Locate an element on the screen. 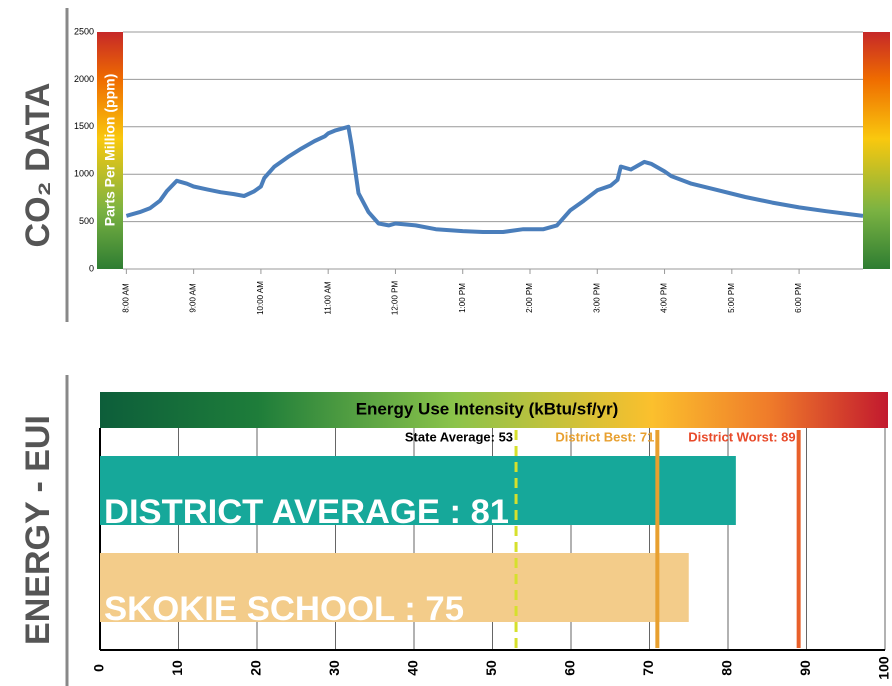 Image resolution: width=892 pixels, height=686 pixels. reference-label: District Worst: 89 is located at coordinates (741, 436).